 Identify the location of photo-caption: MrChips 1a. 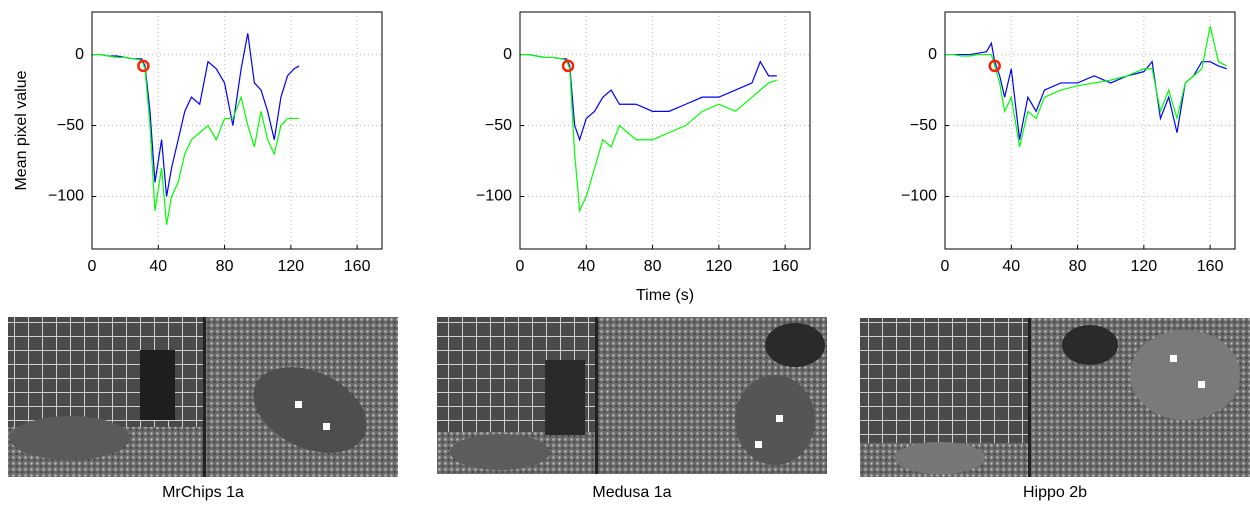
(203, 492).